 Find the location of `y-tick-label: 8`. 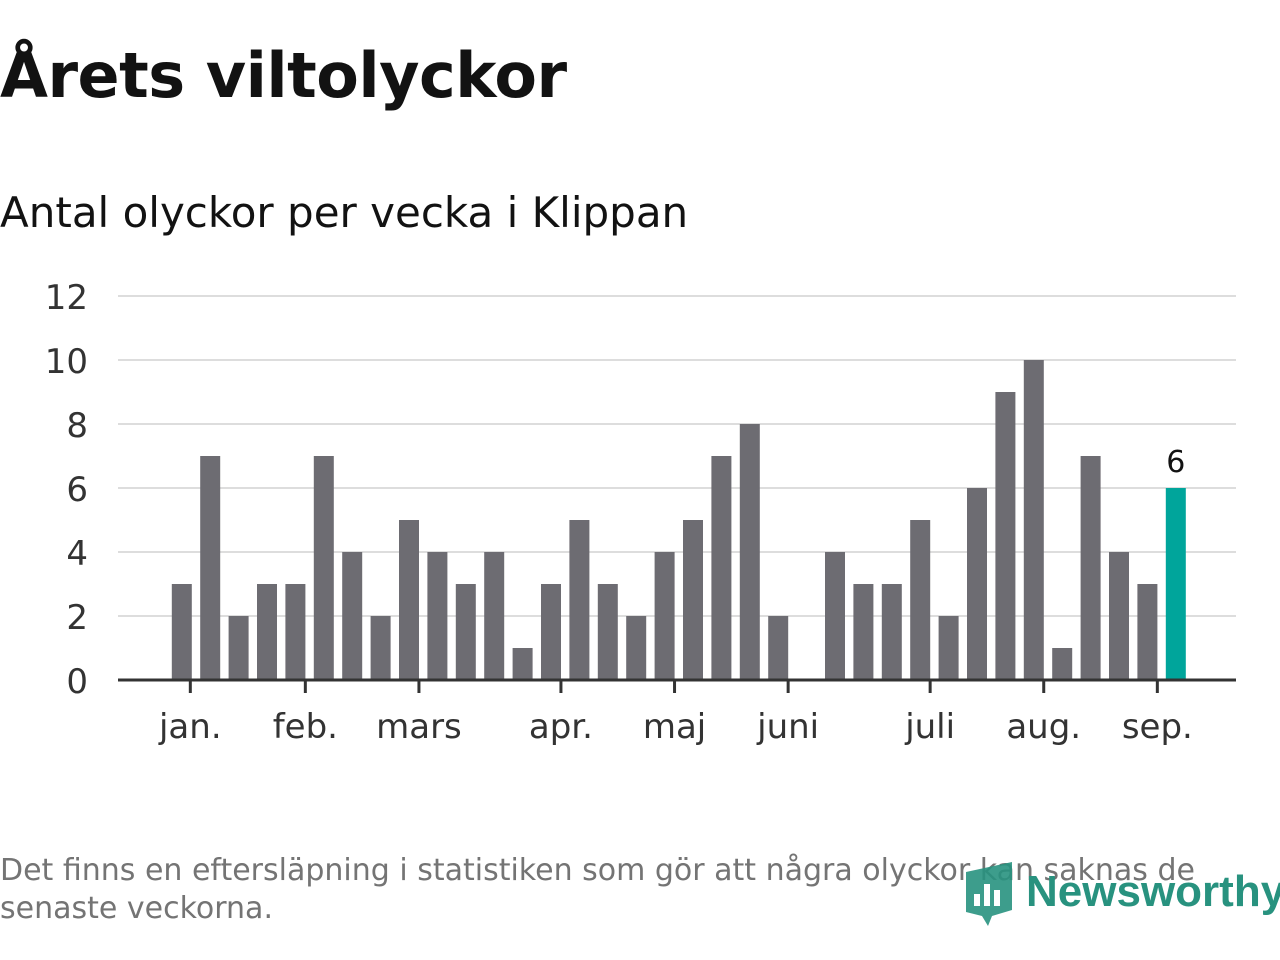

y-tick-label: 8 is located at coordinates (77, 426).